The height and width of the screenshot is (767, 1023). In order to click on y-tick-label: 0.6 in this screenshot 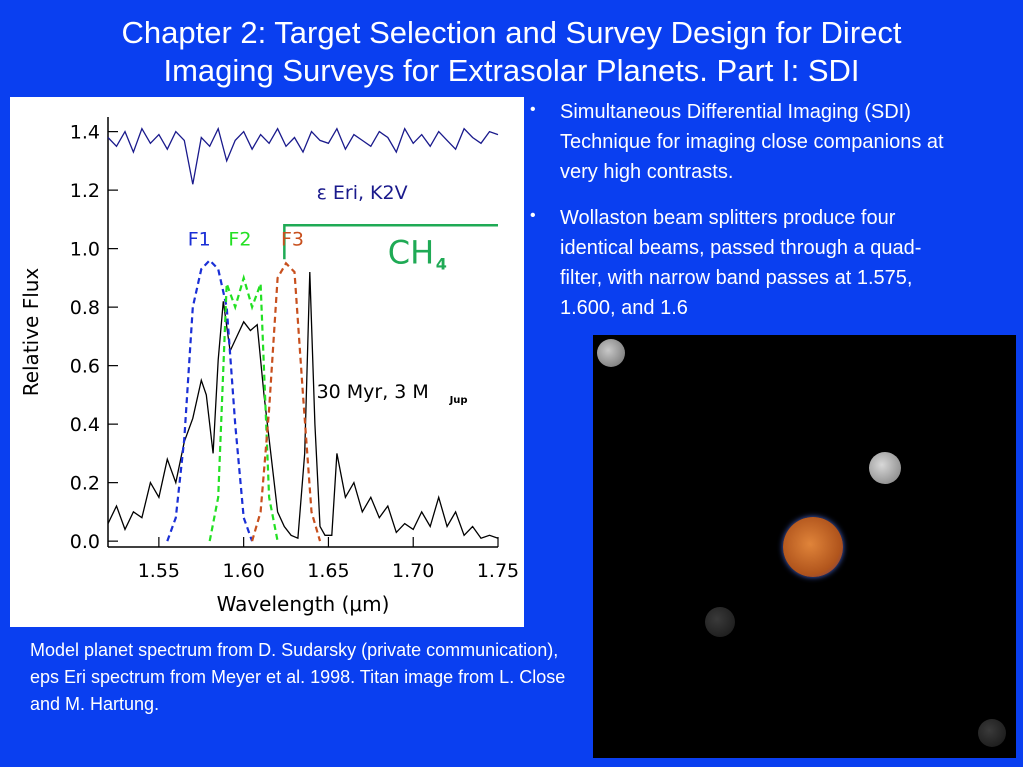, I will do `click(85, 367)`.